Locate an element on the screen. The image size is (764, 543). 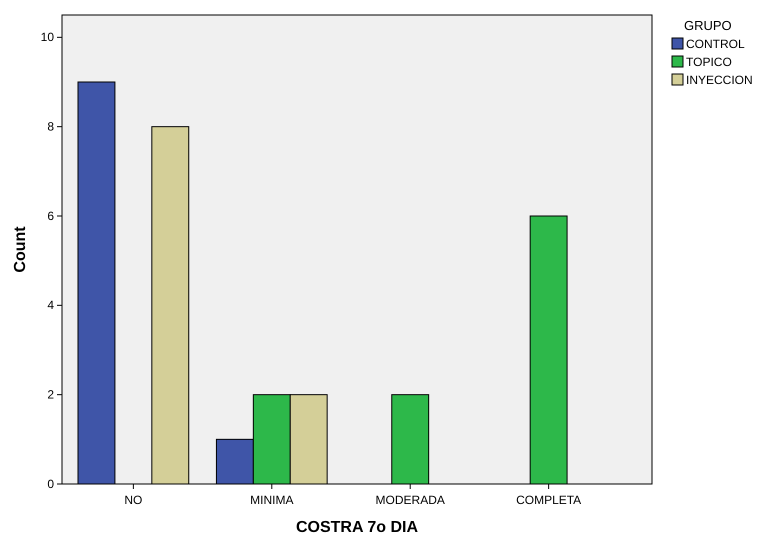
x-axis-title: COSTRA 7o DIA is located at coordinates (357, 527).